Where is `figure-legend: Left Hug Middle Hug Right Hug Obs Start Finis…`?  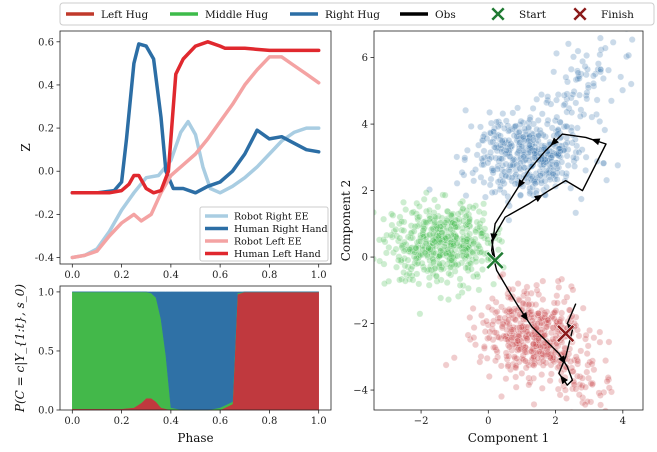
figure-legend: Left Hug Middle Hug Right Hug Obs Start Finis… is located at coordinates (357, 14).